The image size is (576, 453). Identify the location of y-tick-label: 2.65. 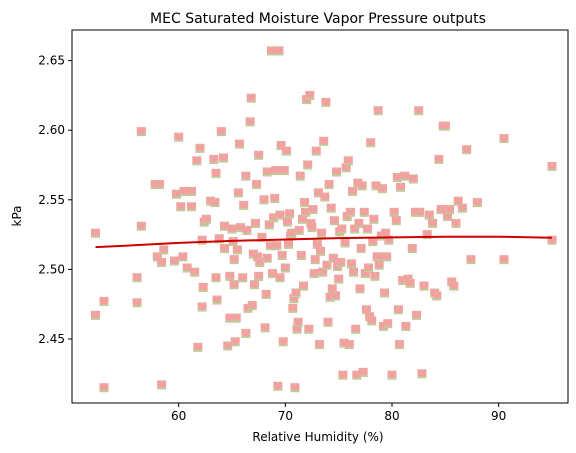
(51, 61).